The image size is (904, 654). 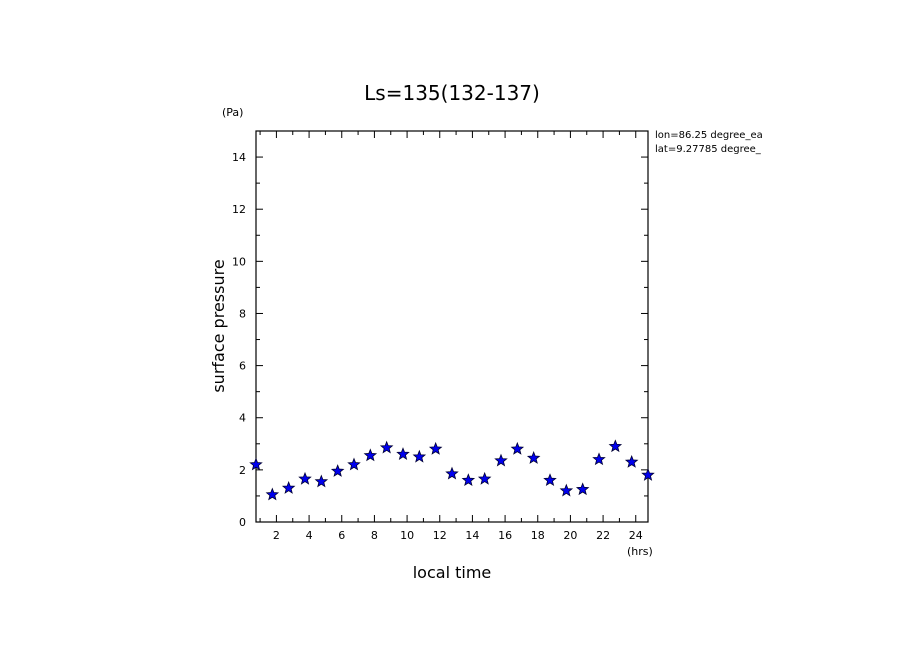 What do you see at coordinates (472, 535) in the screenshot?
I see `x-tick-label: 14` at bounding box center [472, 535].